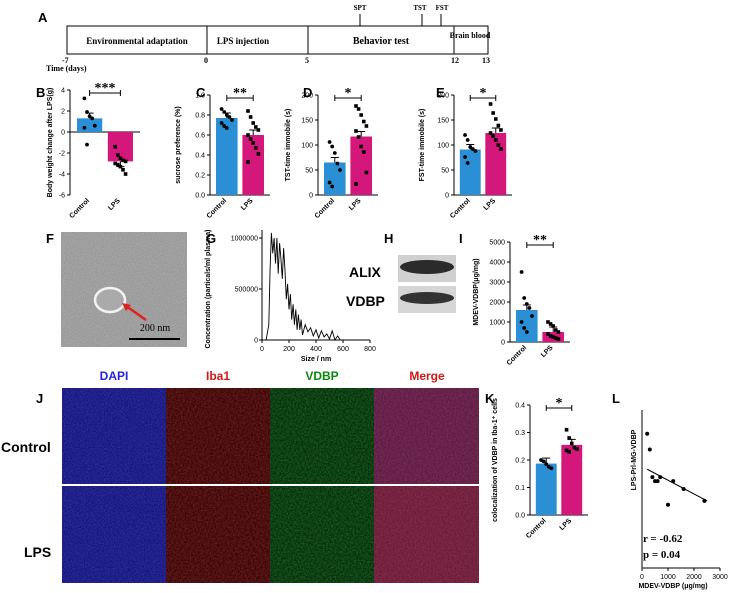 The height and width of the screenshot is (593, 733). Describe the element at coordinates (256, 341) in the screenshot. I see `y-tick-label: 0` at that location.